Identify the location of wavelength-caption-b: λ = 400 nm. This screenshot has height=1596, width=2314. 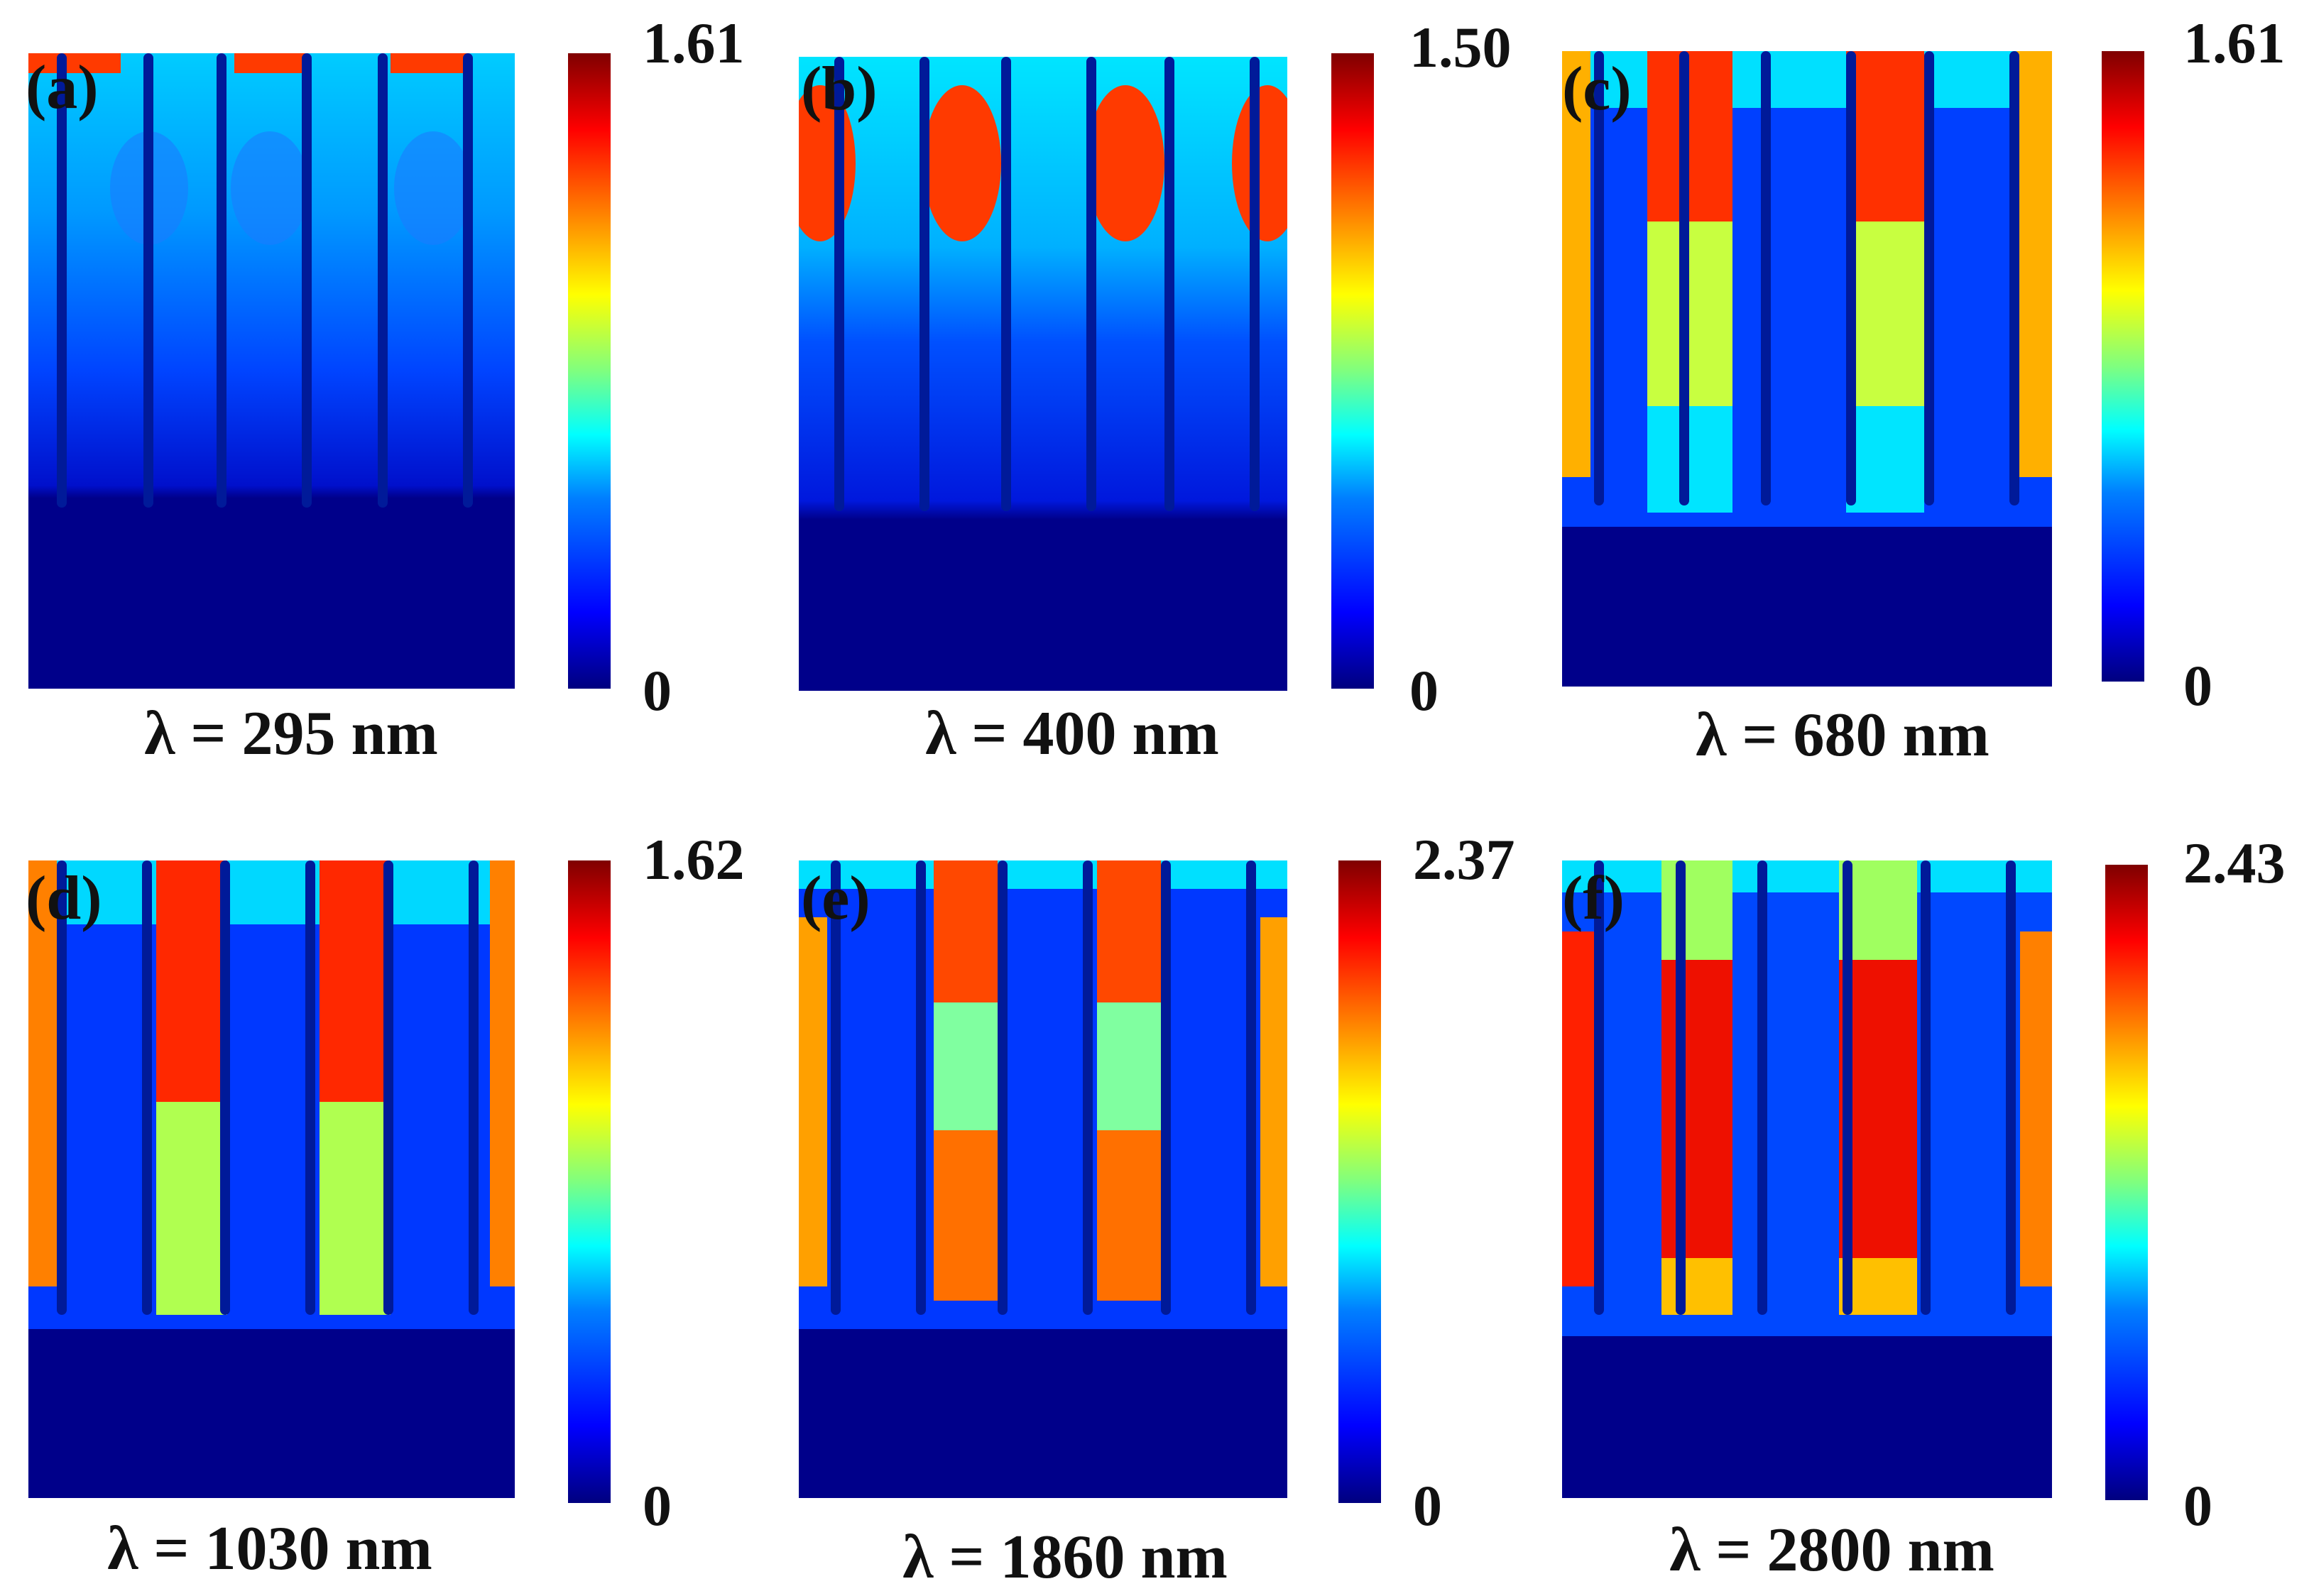
(1072, 733).